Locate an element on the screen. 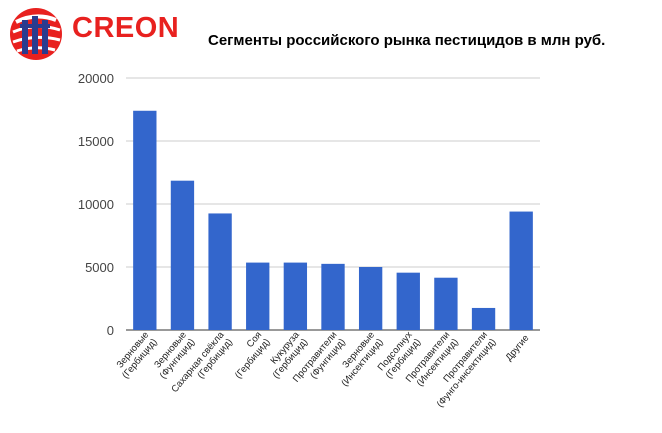 The height and width of the screenshot is (433, 662). y-tick-label: 15000 is located at coordinates (96, 141).